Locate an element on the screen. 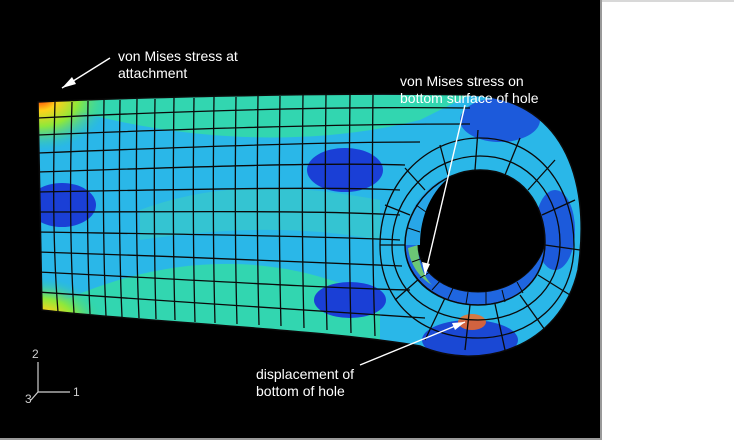  triad-axis-2-label: 2 is located at coordinates (35, 354).